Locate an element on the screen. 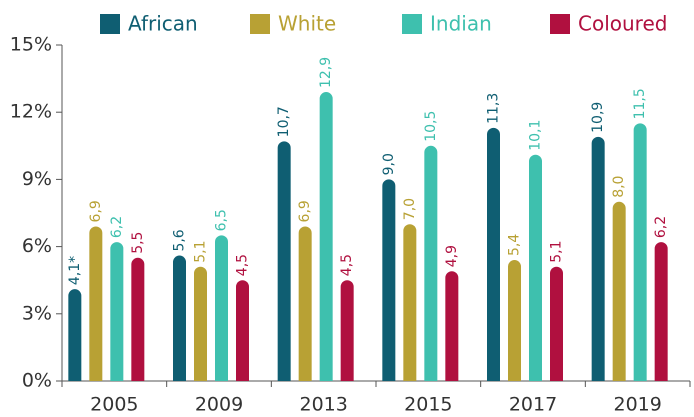 Image resolution: width=694 pixels, height=417 pixels. legend-label: Indian is located at coordinates (461, 24).